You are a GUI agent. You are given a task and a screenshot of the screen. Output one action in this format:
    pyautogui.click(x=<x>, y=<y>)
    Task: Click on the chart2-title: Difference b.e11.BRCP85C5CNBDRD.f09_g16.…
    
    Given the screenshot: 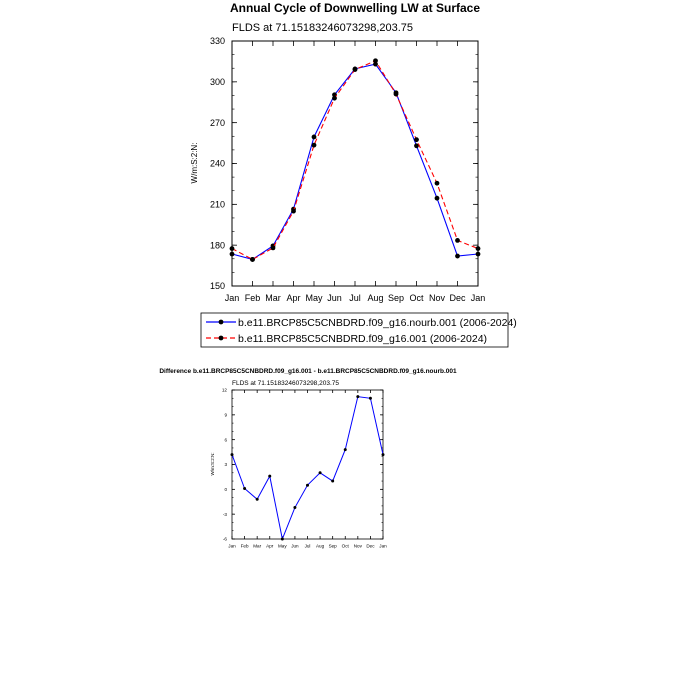 What is the action you would take?
    pyautogui.click(x=308, y=371)
    